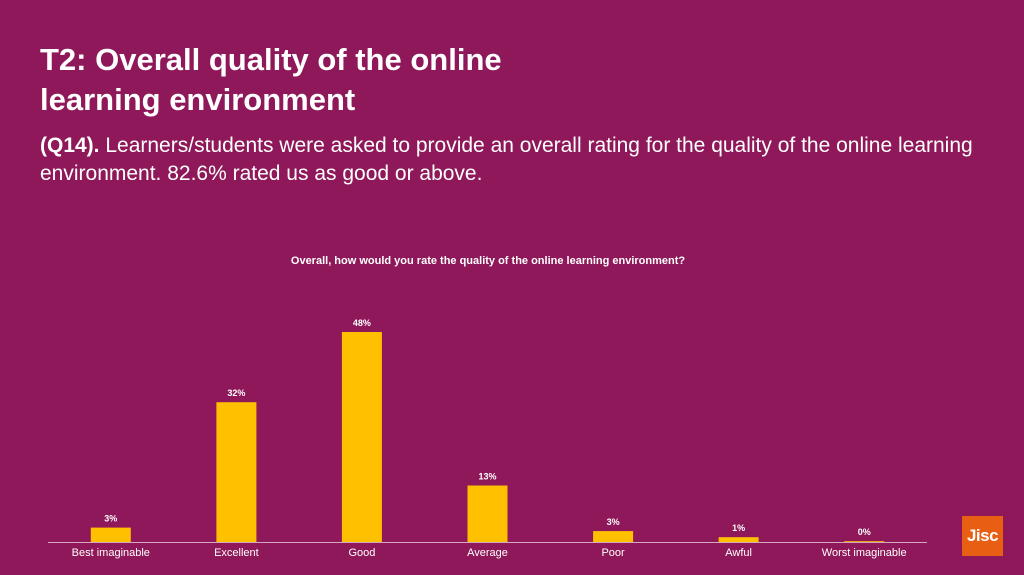  I want to click on x-tick-label: Worst imaginable, so click(864, 553).